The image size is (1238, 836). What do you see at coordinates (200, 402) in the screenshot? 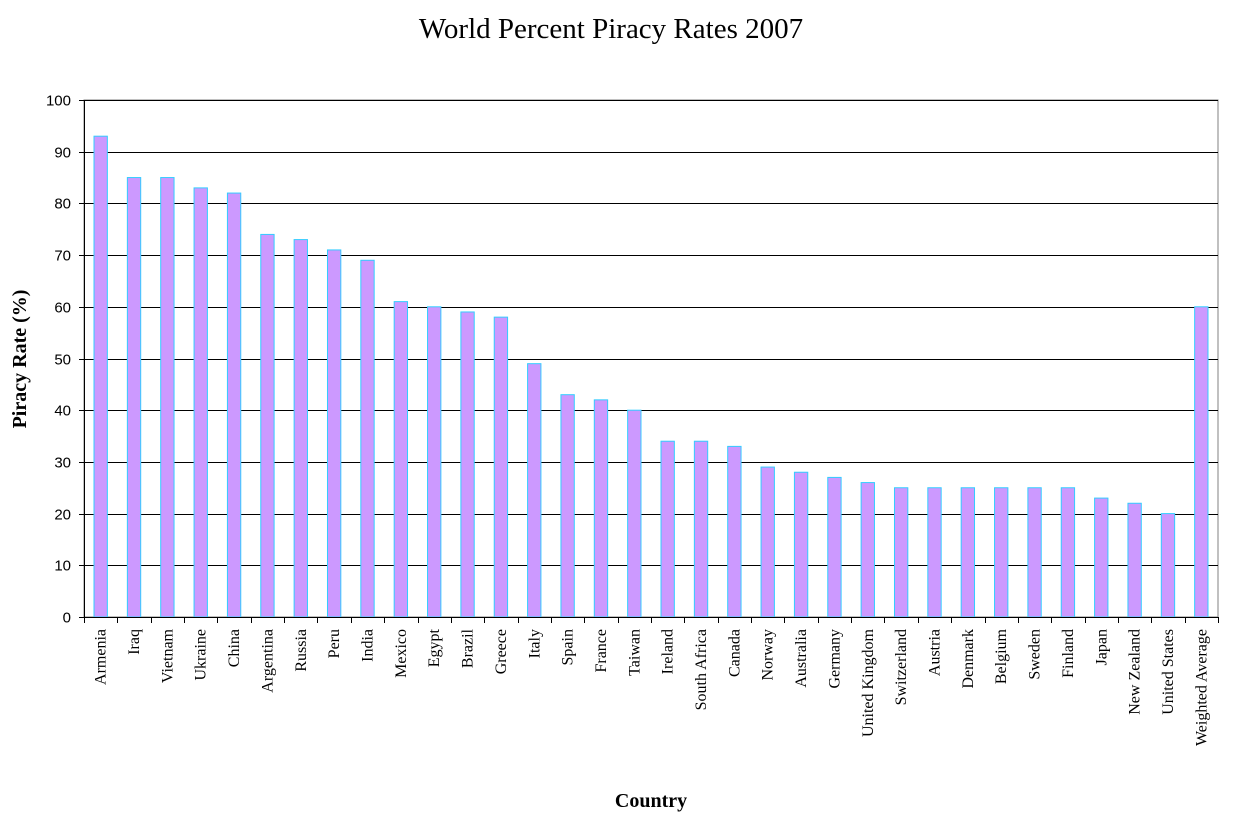
I see `bar-ukraine` at bounding box center [200, 402].